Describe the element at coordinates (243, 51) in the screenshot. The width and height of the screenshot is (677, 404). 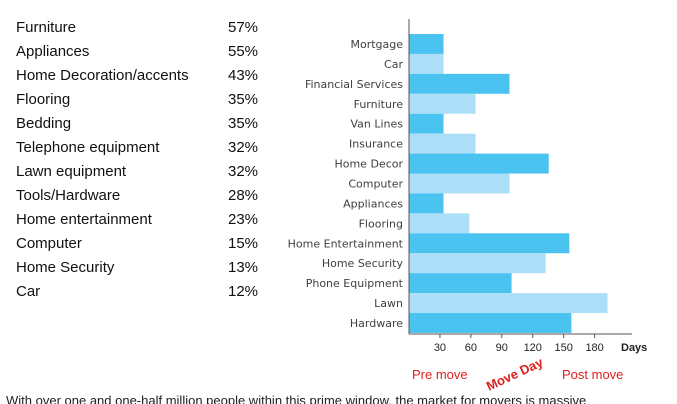
I see `purchase-item-percent: 55%` at that location.